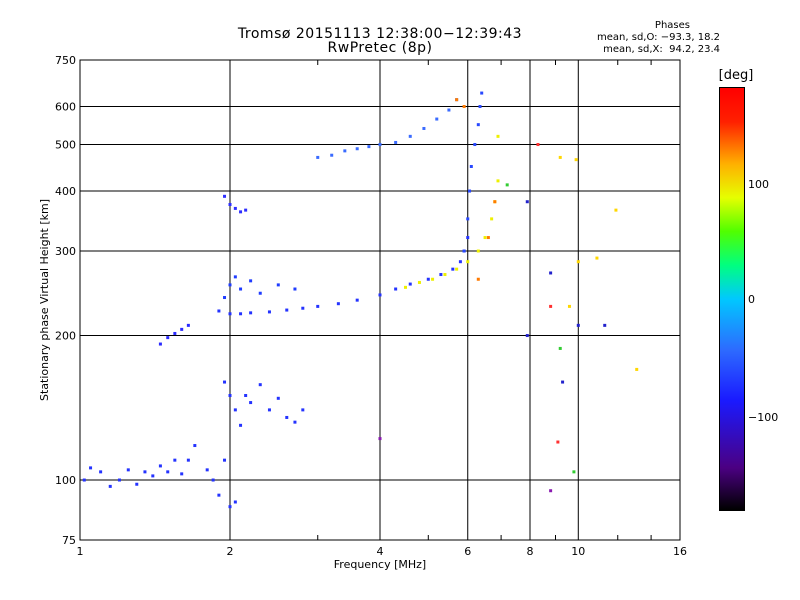  What do you see at coordinates (680, 551) in the screenshot?
I see `x-tick-label: 16` at bounding box center [680, 551].